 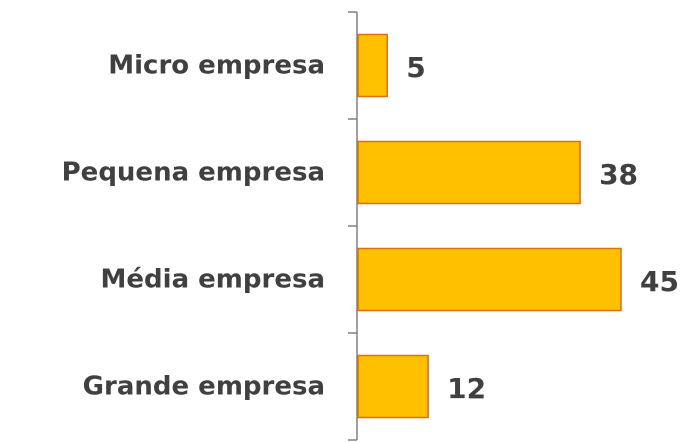 What do you see at coordinates (393, 386) in the screenshot?
I see `bar-grande-empresa` at bounding box center [393, 386].